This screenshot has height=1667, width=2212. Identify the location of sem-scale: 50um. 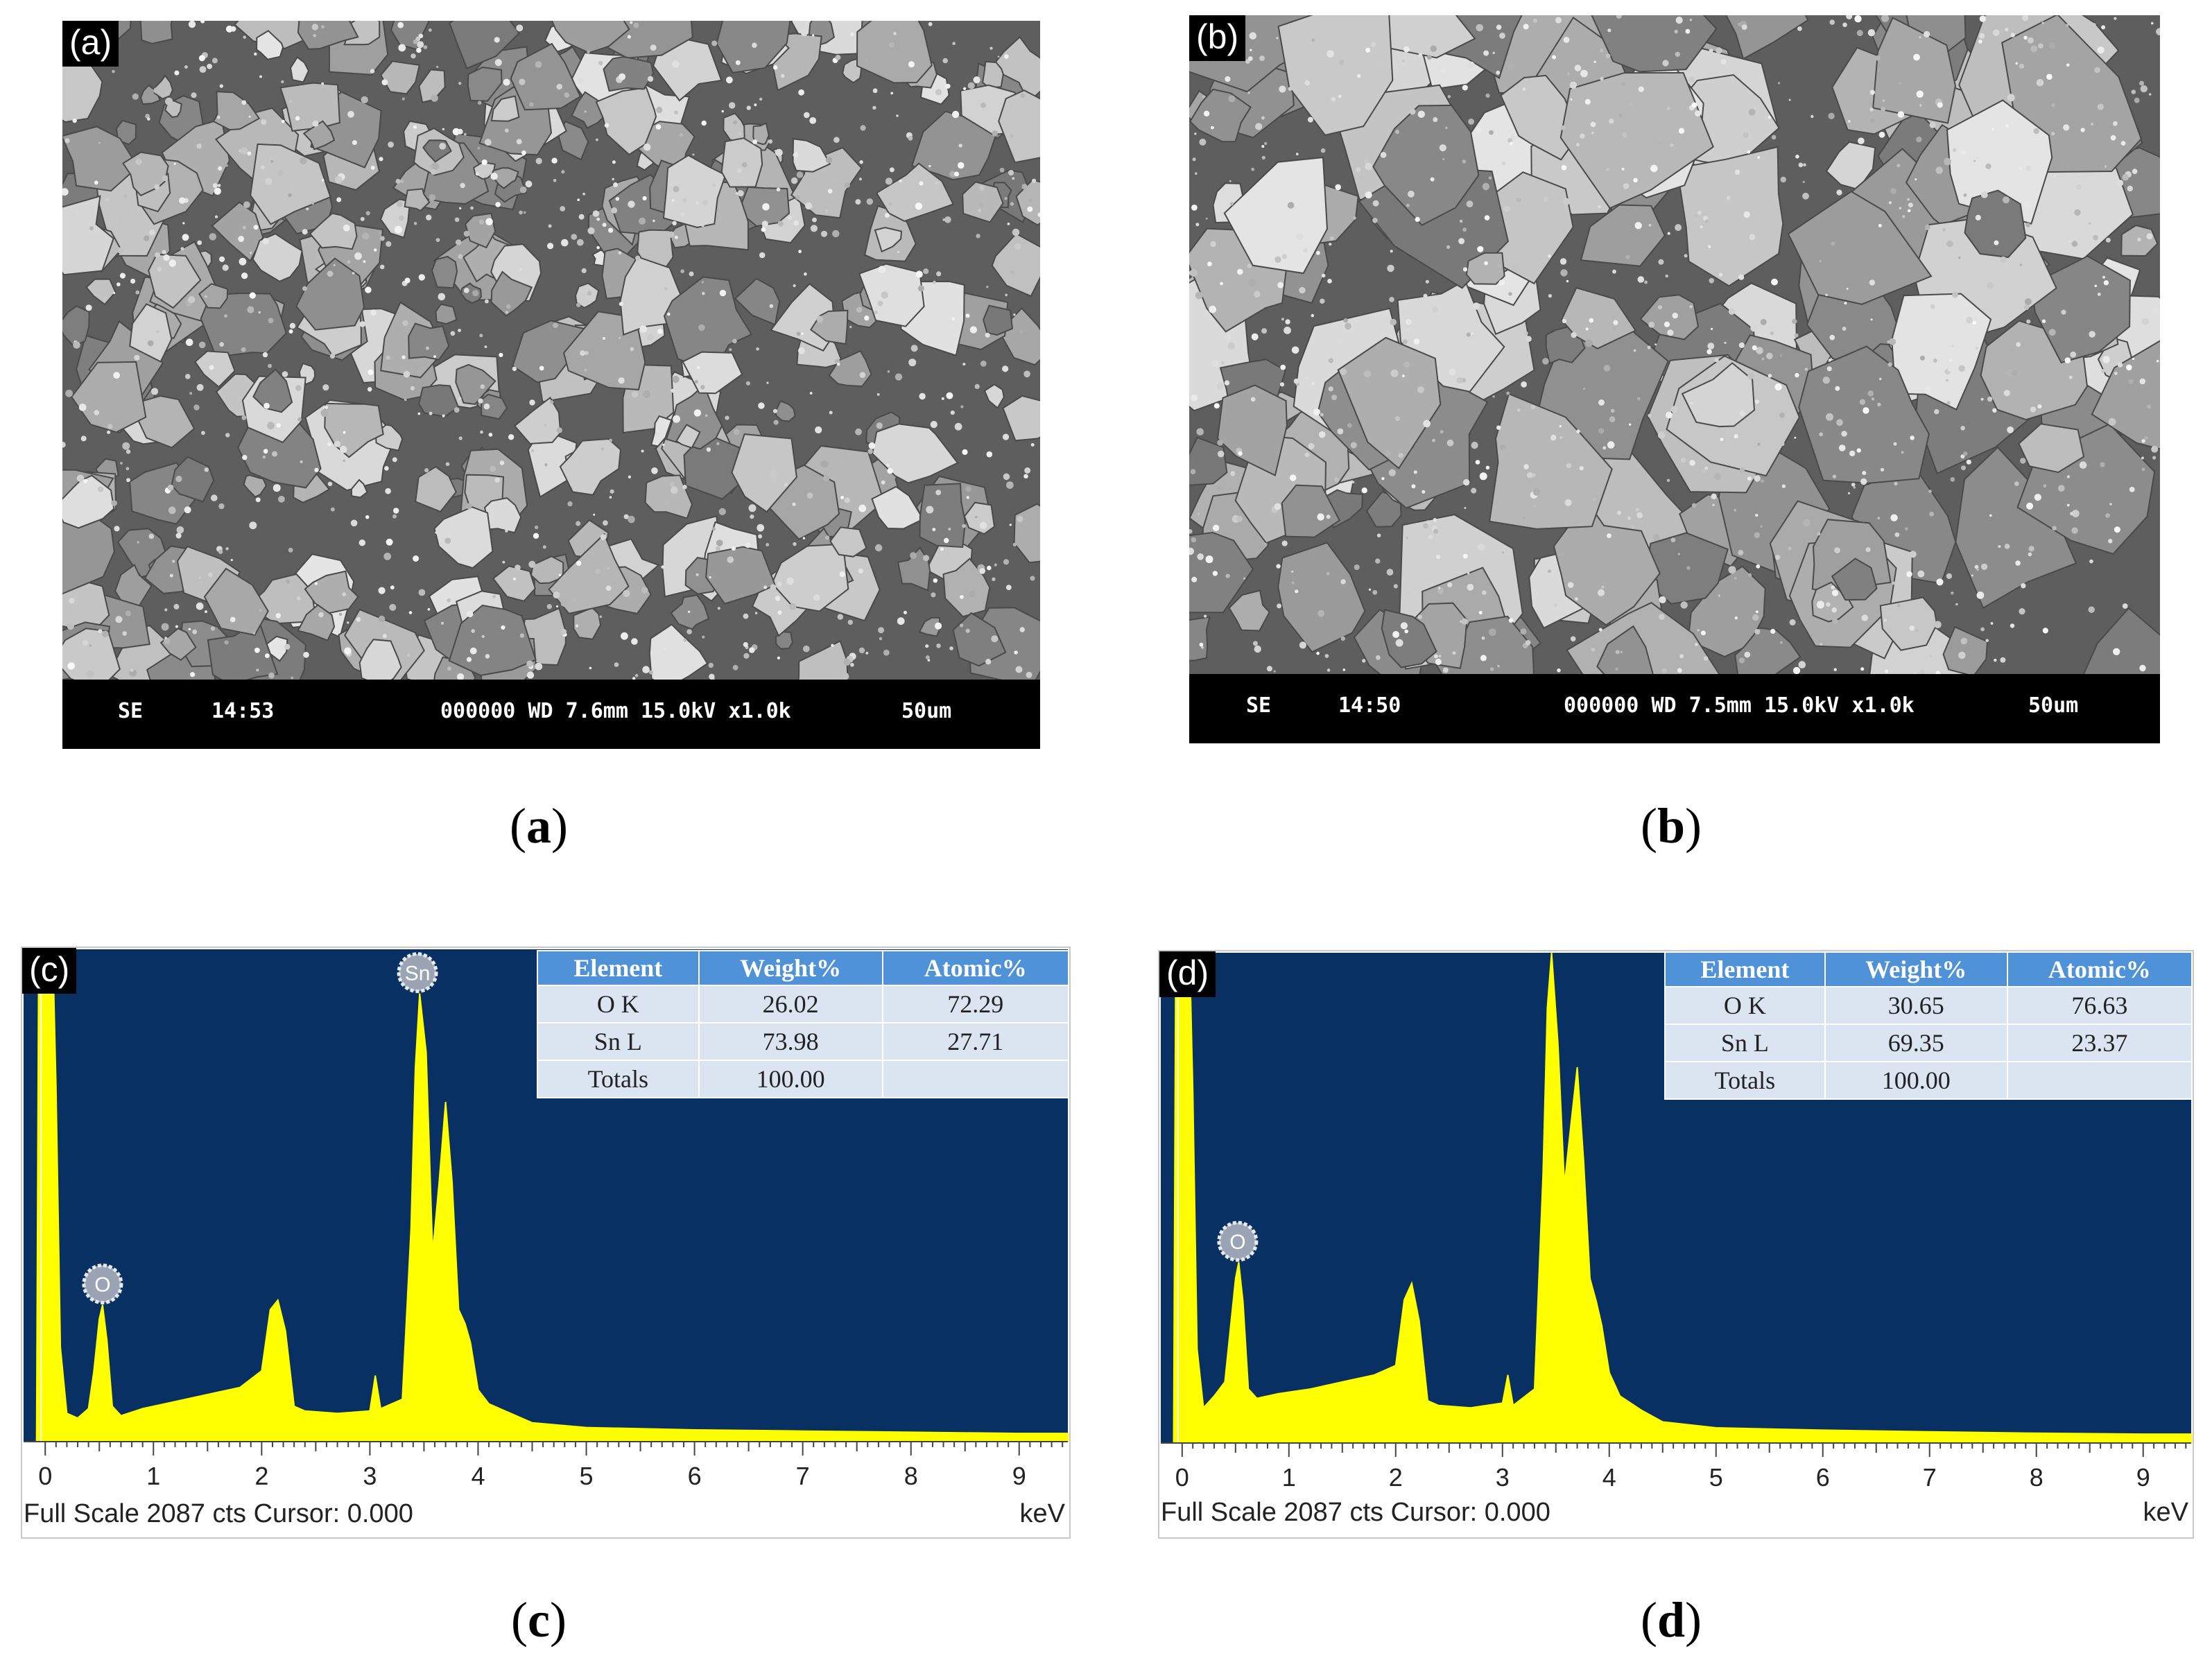
(2053, 705).